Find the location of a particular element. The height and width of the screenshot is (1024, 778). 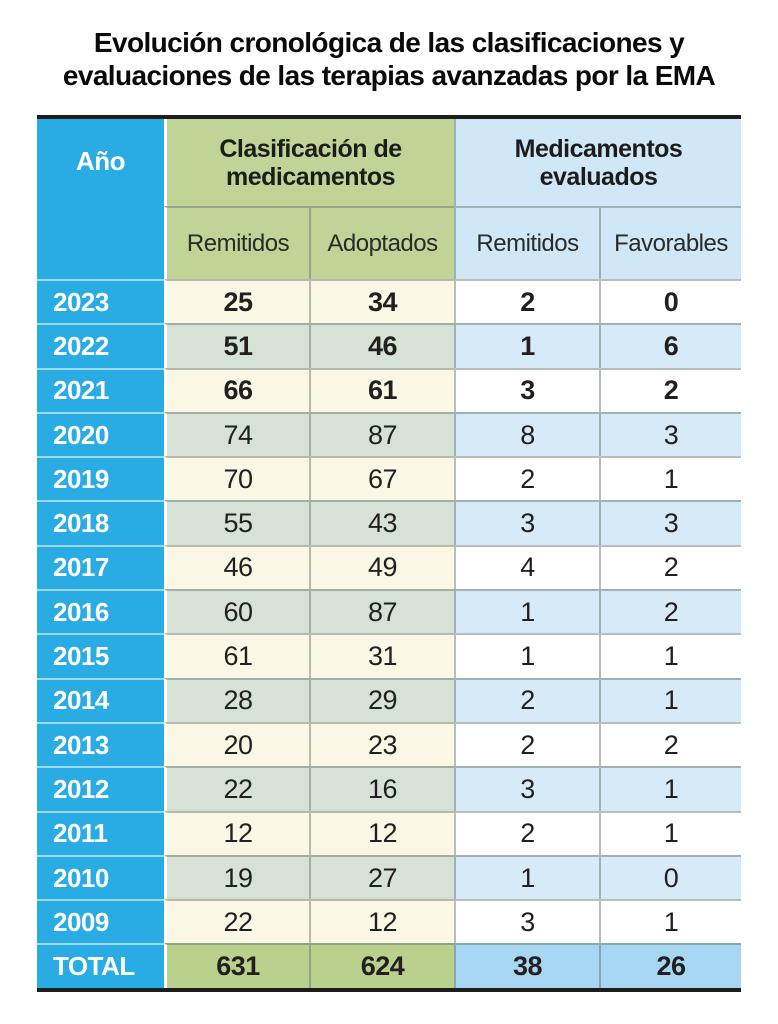

total-value-cell: 38 is located at coordinates (526, 965).